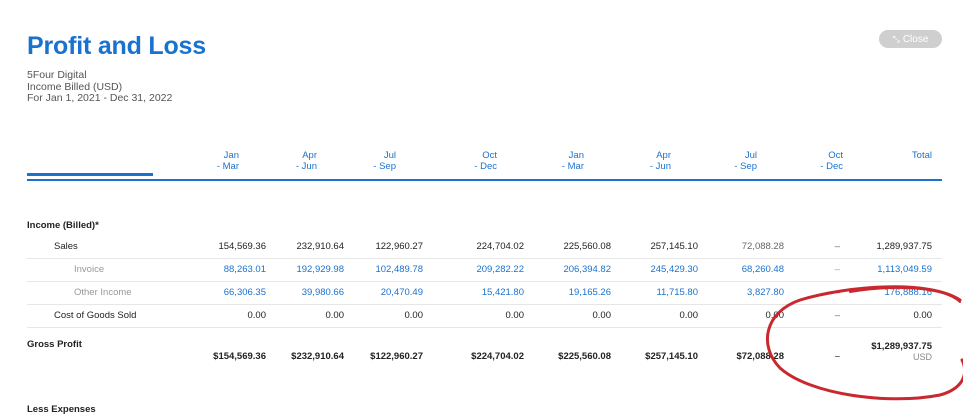 This screenshot has width=963, height=418. What do you see at coordinates (502, 292) in the screenshot?
I see `cell-link: 15,421.80` at bounding box center [502, 292].